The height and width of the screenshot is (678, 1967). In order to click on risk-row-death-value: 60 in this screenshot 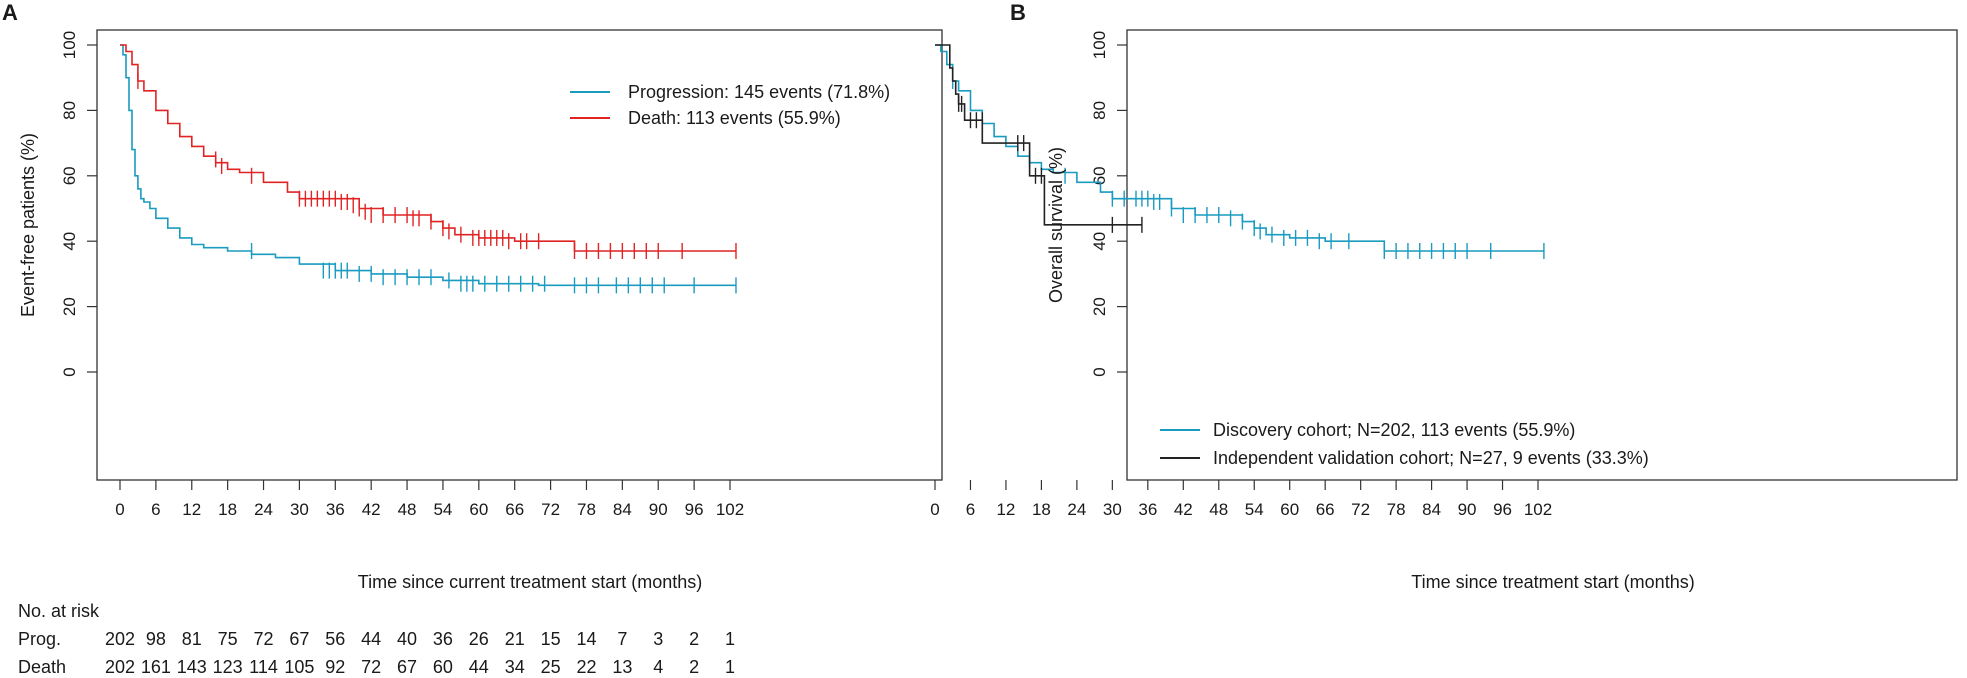, I will do `click(443, 667)`.